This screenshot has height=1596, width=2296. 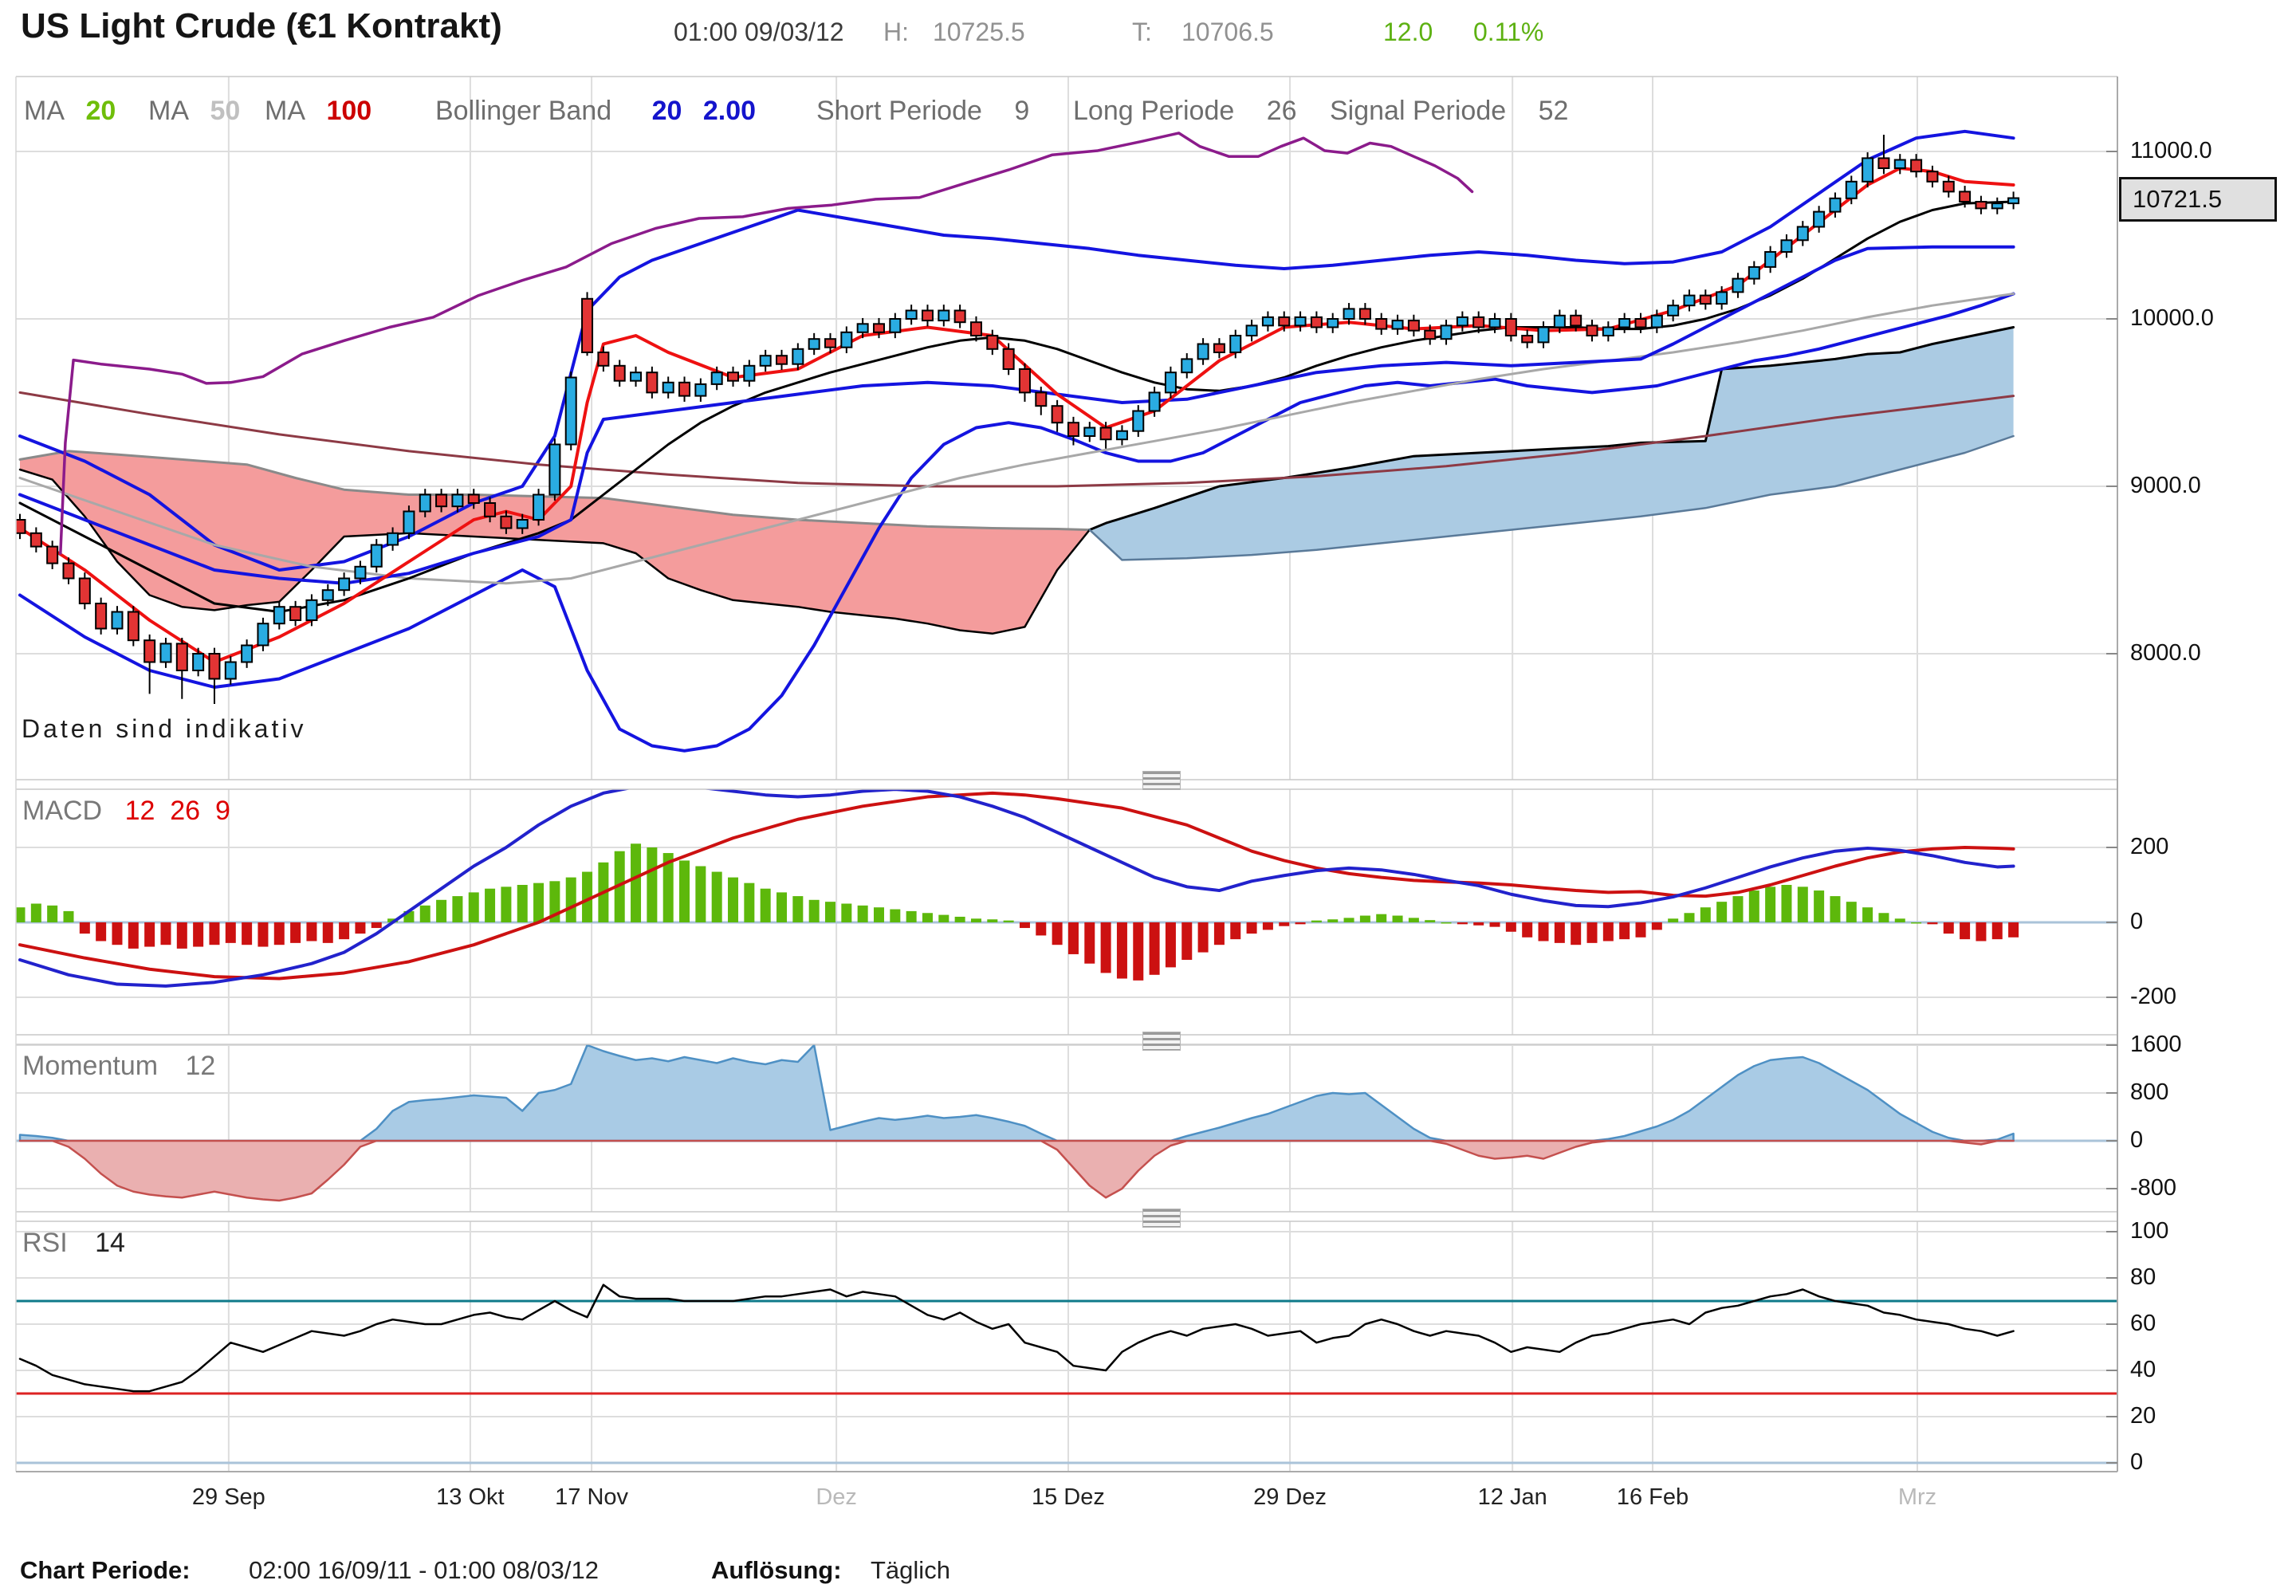 What do you see at coordinates (285, 111) in the screenshot?
I see `ma100-label: MA` at bounding box center [285, 111].